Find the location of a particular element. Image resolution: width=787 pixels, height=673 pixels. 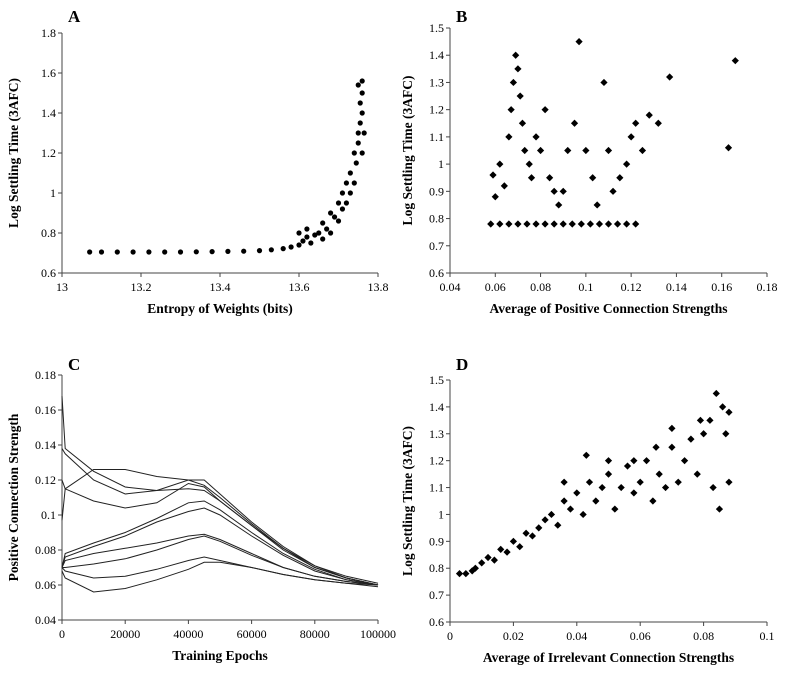

panel-d-x-tick-label: 0.04 is located at coordinates (576, 636).